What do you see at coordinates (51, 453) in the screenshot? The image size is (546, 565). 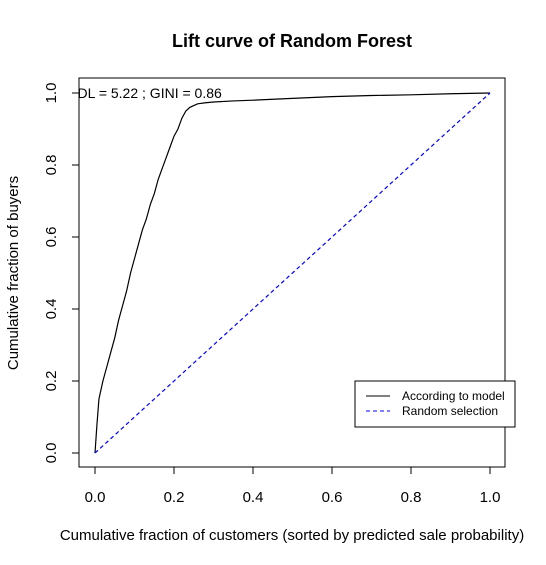 I see `y-tick-label: 0.0` at bounding box center [51, 453].